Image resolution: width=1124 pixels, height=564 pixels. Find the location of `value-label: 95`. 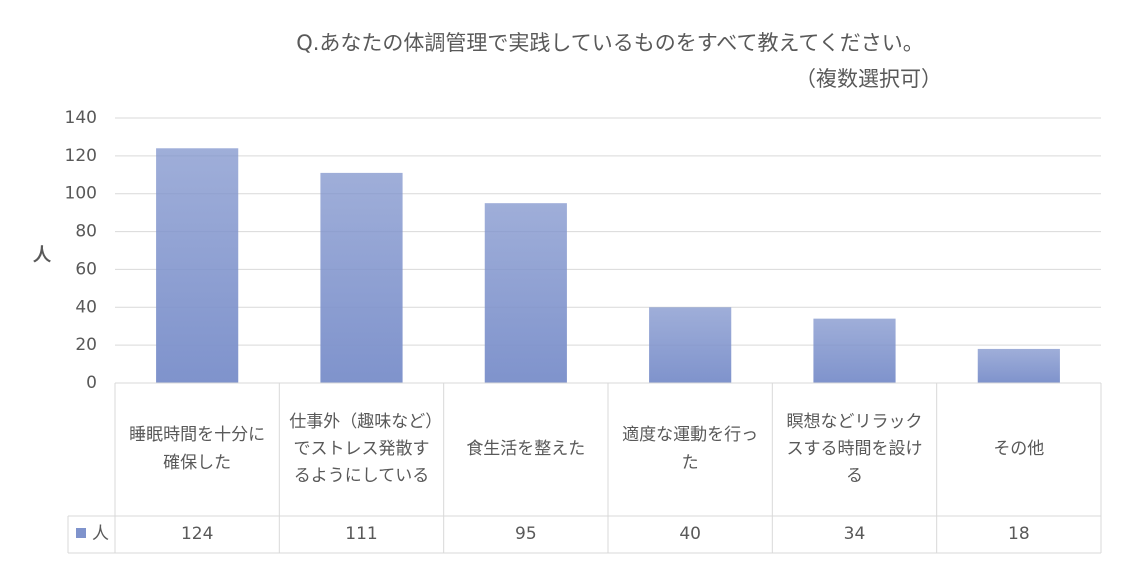

value-label: 95 is located at coordinates (526, 533).